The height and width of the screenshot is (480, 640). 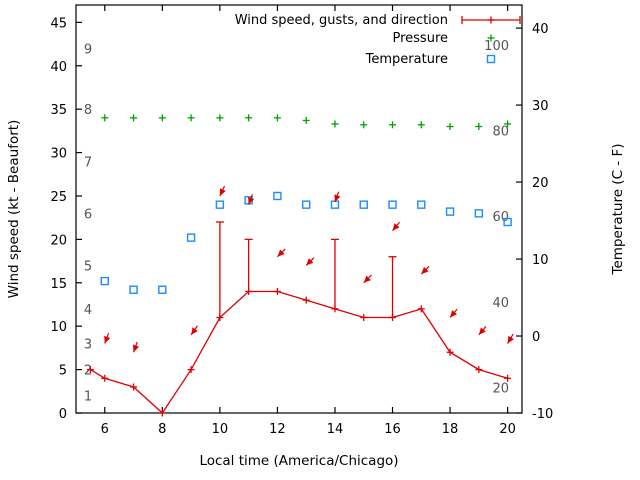 I want to click on y-tick-label: 25, so click(x=58, y=197).